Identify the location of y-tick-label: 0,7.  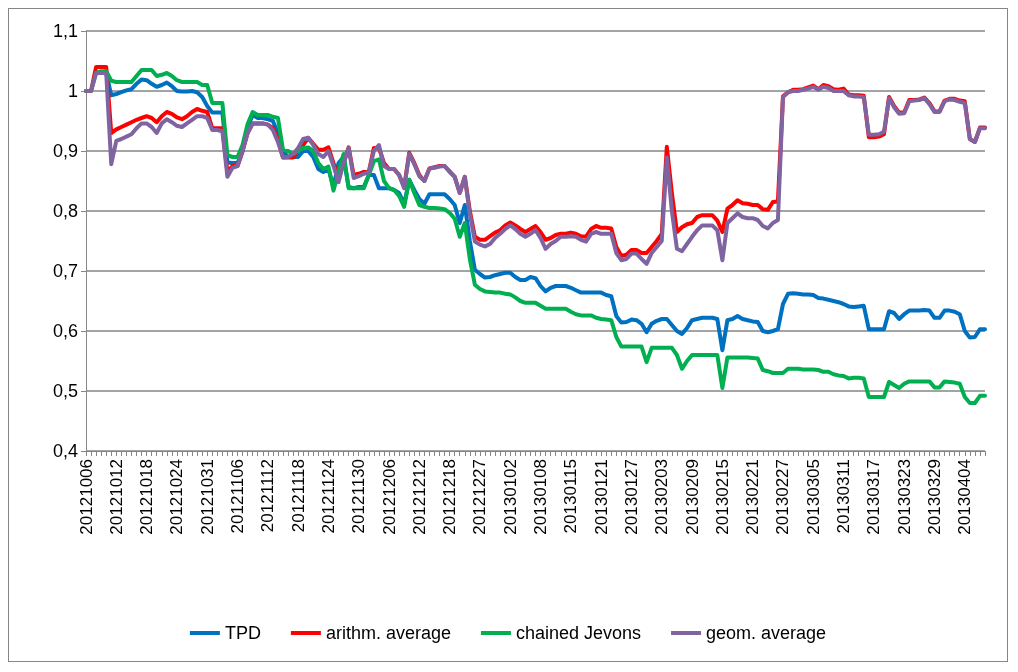
(65, 271).